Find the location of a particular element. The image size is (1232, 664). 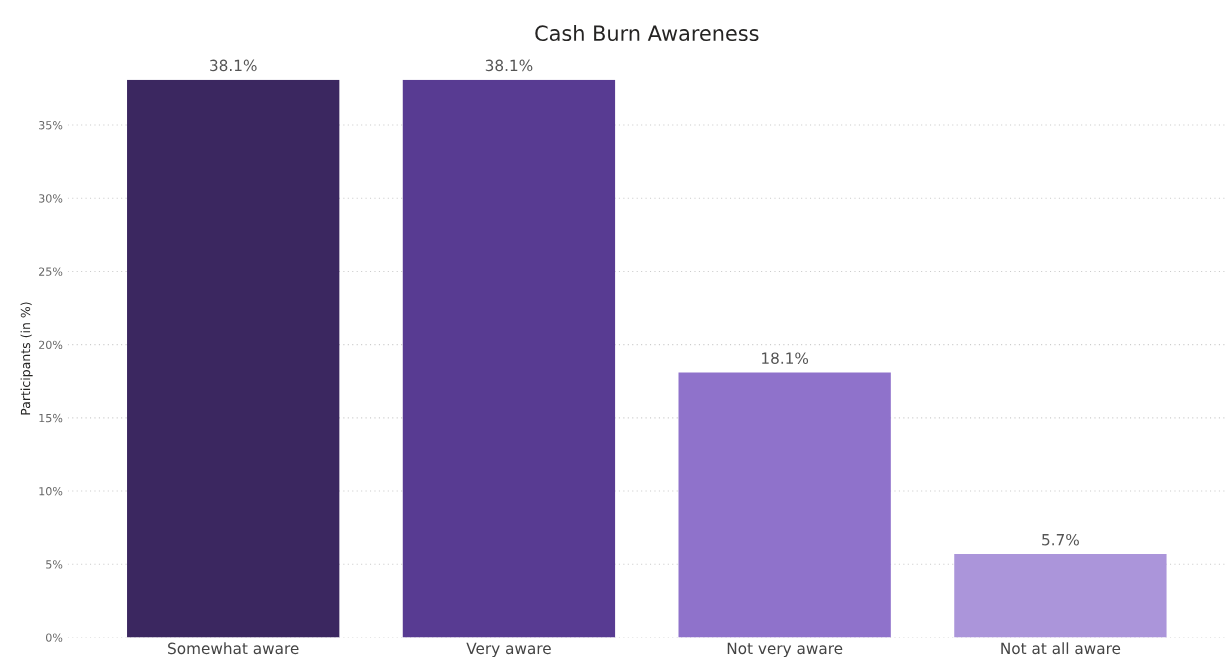

x-tick-label: Somewhat aware is located at coordinates (233, 648).